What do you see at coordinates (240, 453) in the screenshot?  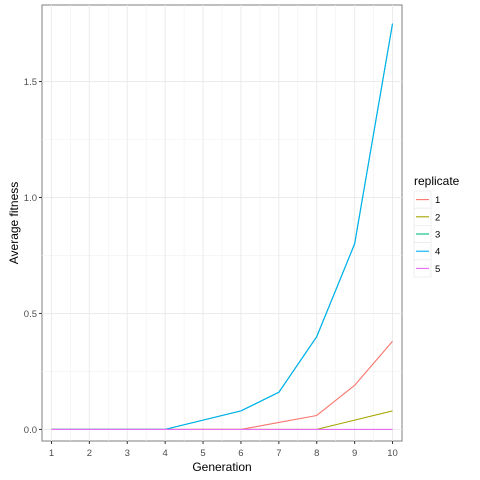 I see `x-tick-label: 6` at bounding box center [240, 453].